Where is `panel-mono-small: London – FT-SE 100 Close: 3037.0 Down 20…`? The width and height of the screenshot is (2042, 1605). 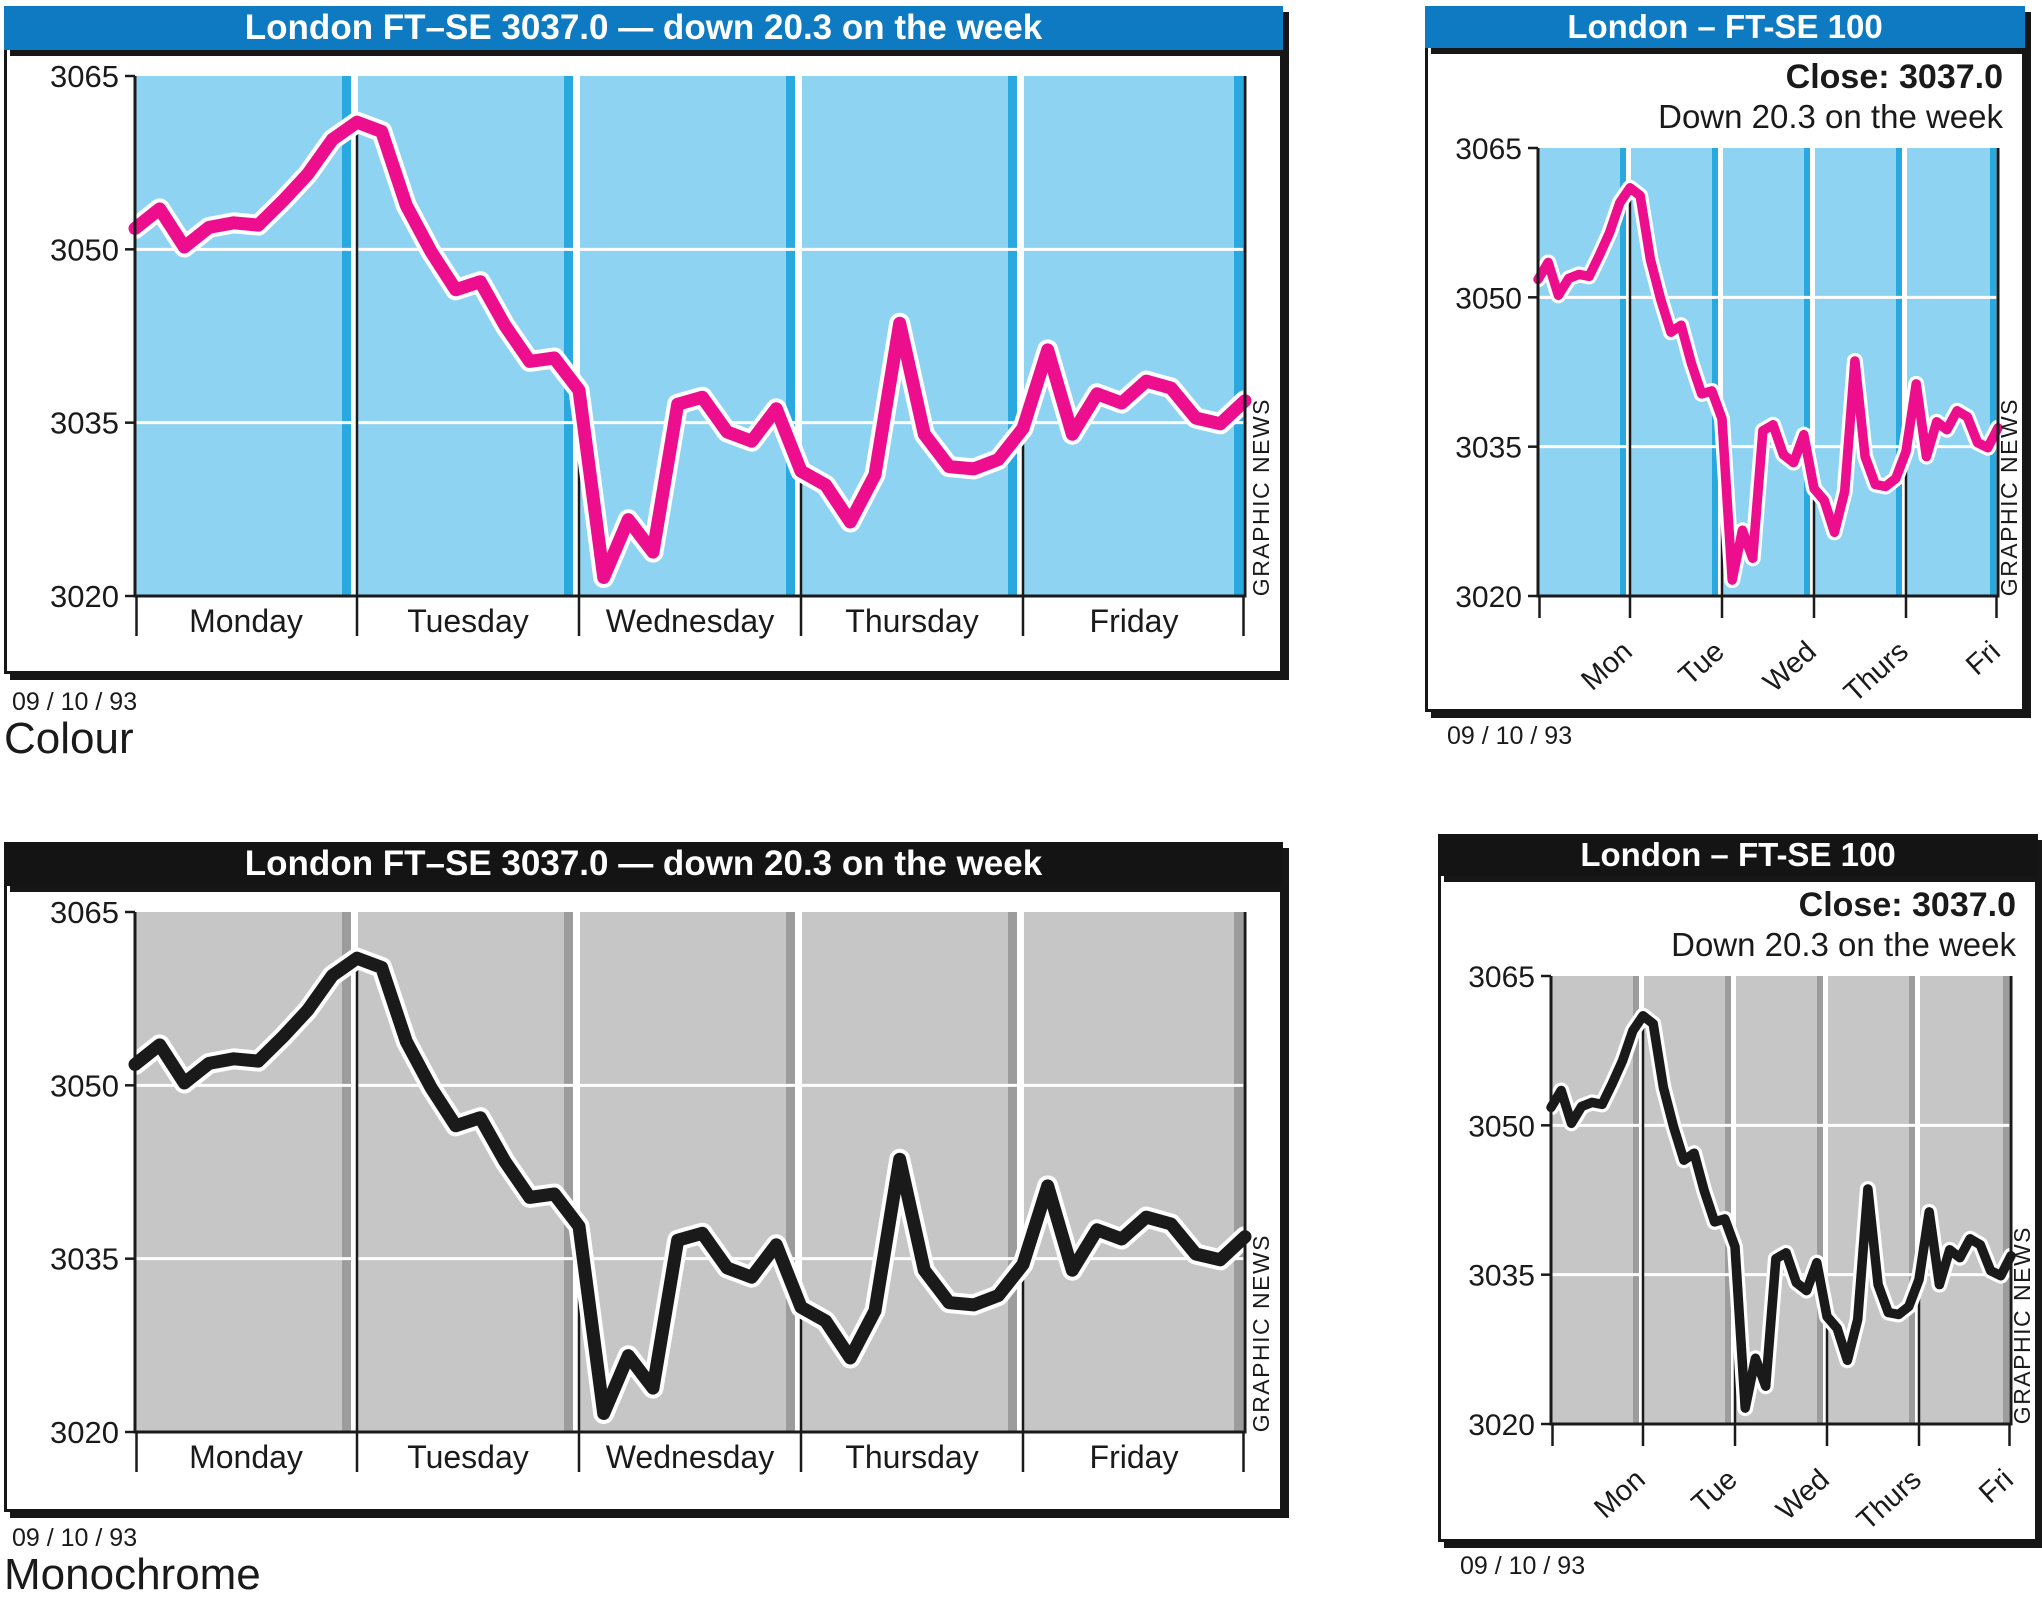
panel-mono-small: London – FT-SE 100 Close: 3037.0 Down 20… is located at coordinates (1738, 1188).